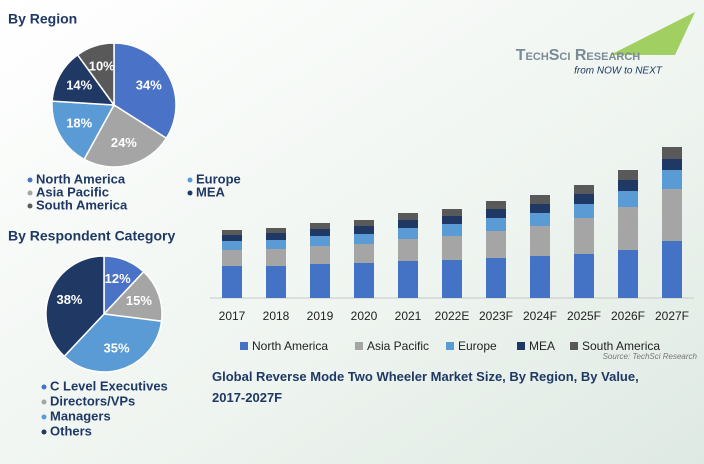  What do you see at coordinates (542, 346) in the screenshot?
I see `legend-label: MEA` at bounding box center [542, 346].